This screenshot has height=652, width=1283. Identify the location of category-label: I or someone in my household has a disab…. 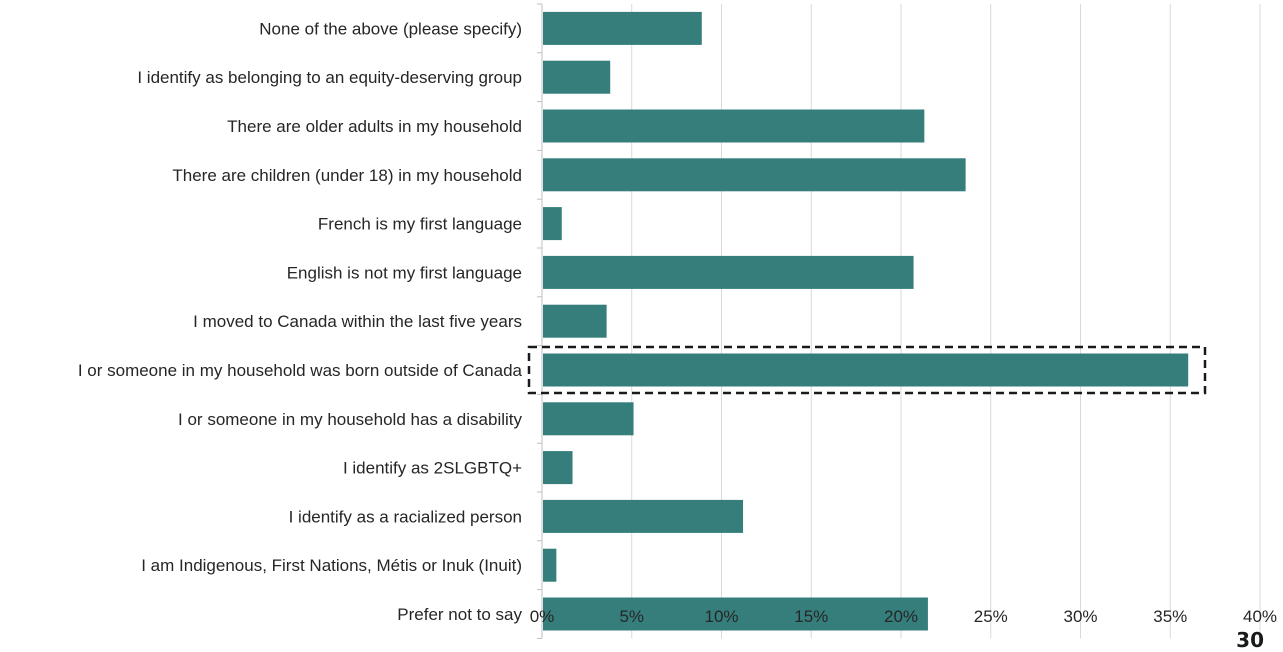
(350, 419).